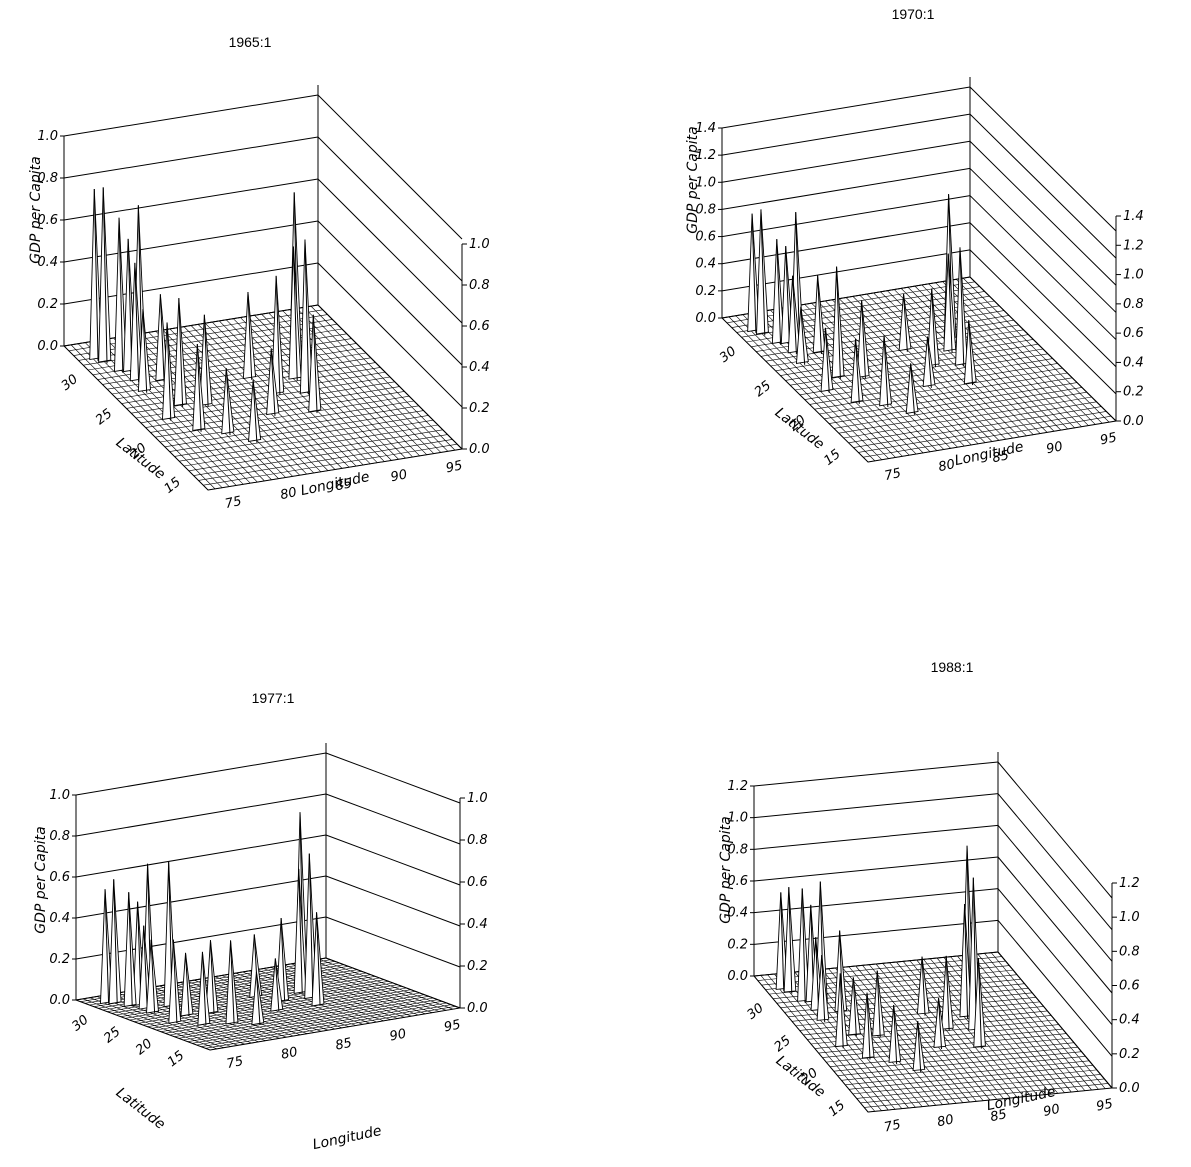  What do you see at coordinates (477, 840) in the screenshot?
I see `z-right-tick-label: 0.8` at bounding box center [477, 840].